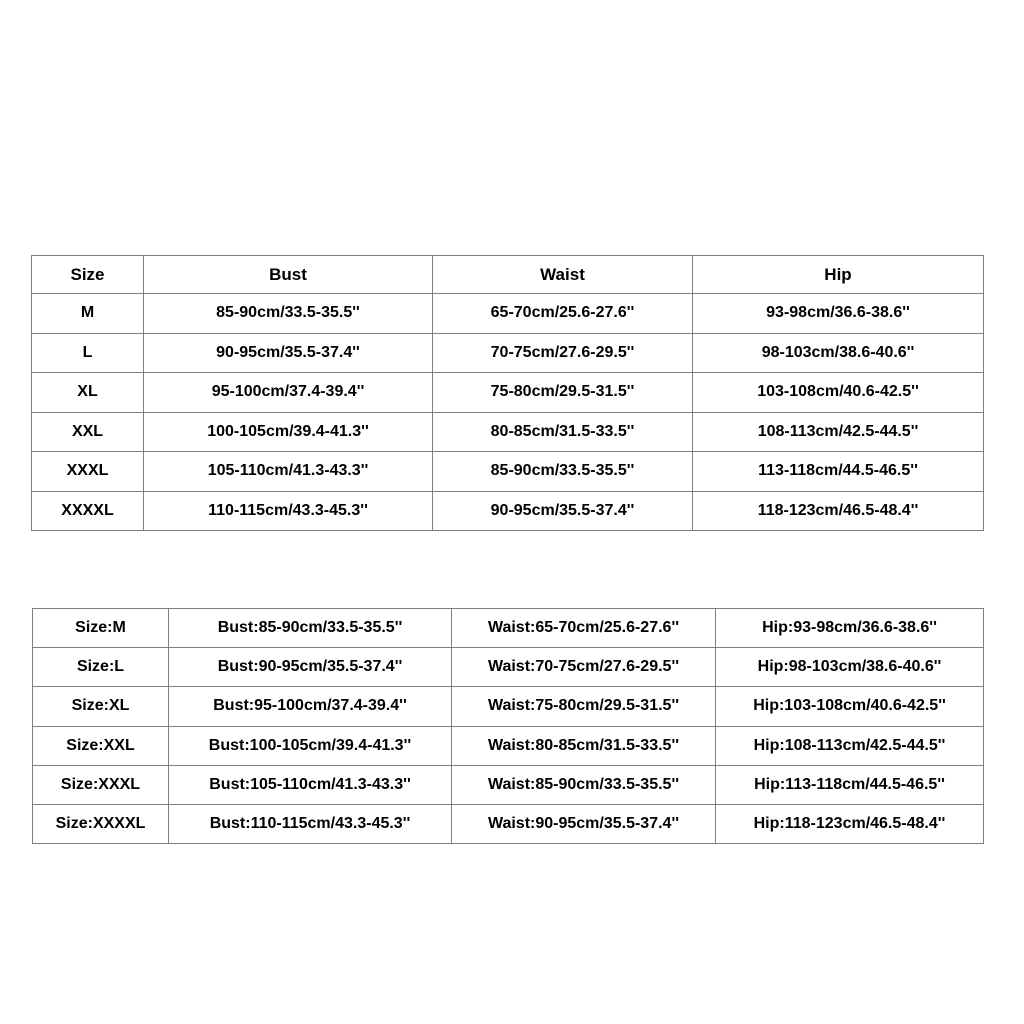 The width and height of the screenshot is (1024, 1024). Describe the element at coordinates (849, 784) in the screenshot. I see `hip-cell: Hip:113-118cm/44.5-46.5''` at that location.